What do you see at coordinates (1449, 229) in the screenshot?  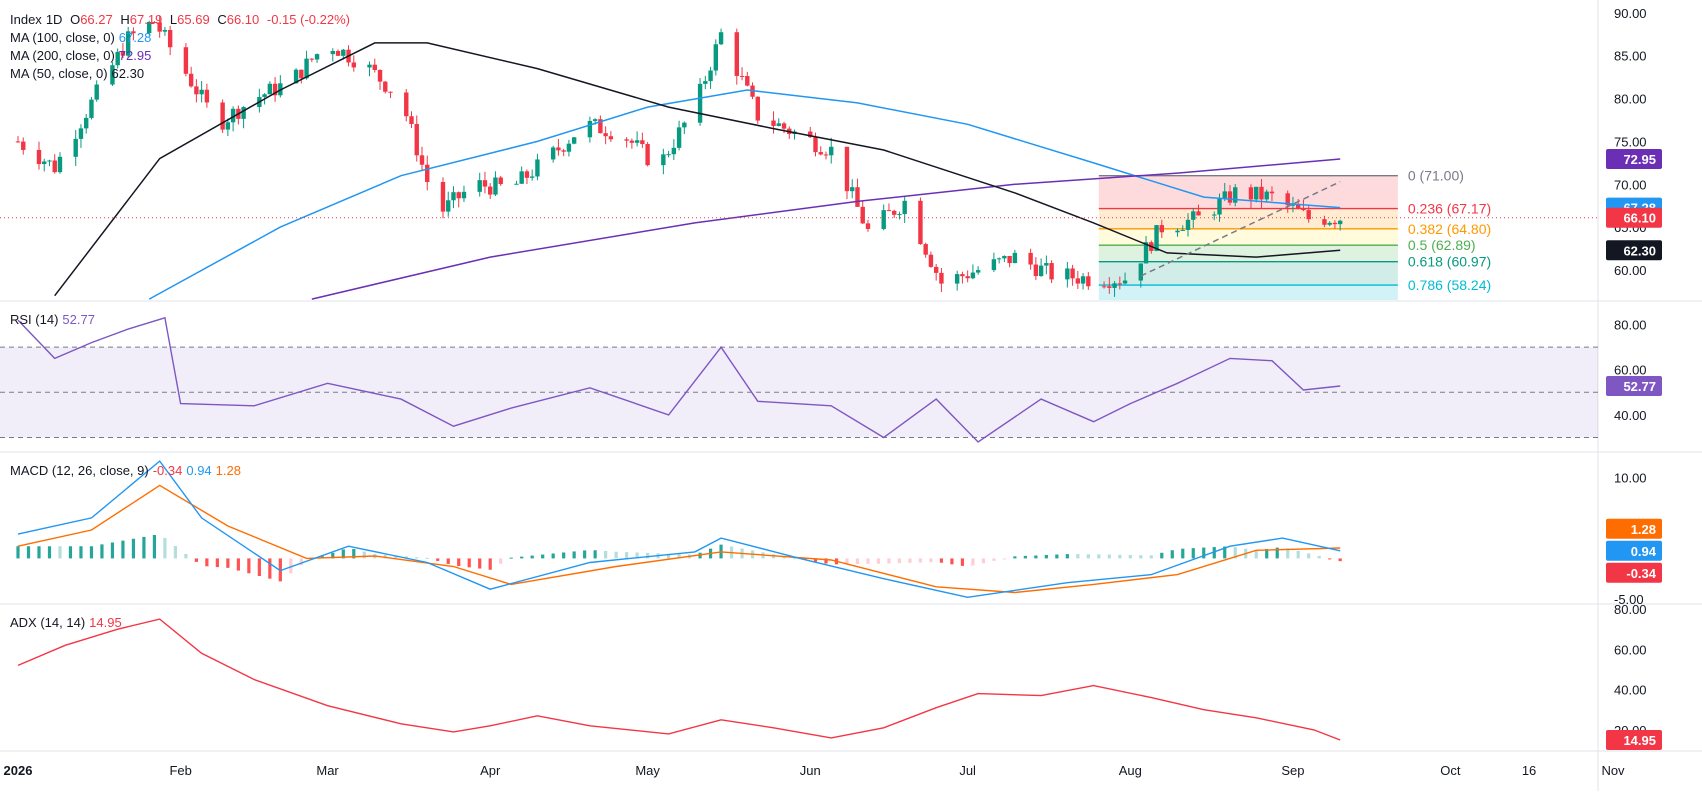 I see `fib-label-0.382: 0.382 (64.80)` at bounding box center [1449, 229].